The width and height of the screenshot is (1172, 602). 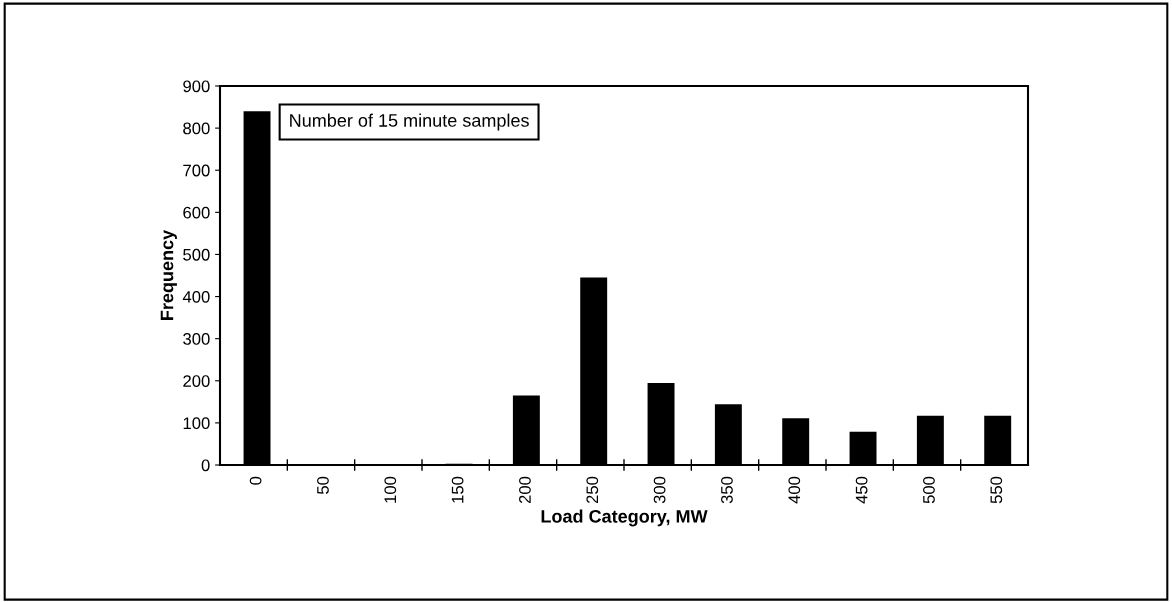 I want to click on x-tick-label: 450, so click(x=861, y=490).